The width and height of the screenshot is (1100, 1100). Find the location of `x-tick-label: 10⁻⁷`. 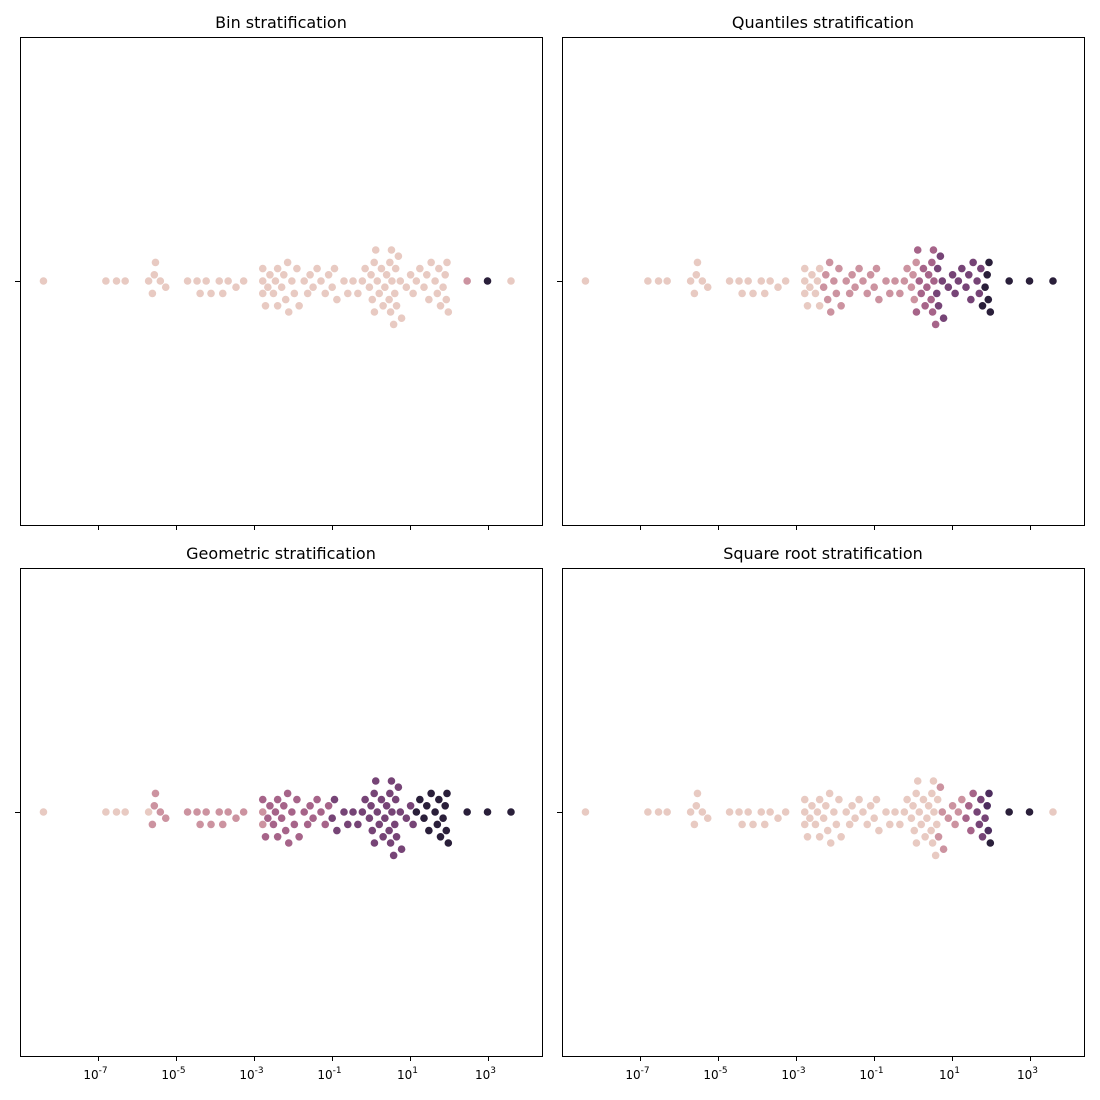

x-tick-label: 10⁻⁷ is located at coordinates (95, 1074).